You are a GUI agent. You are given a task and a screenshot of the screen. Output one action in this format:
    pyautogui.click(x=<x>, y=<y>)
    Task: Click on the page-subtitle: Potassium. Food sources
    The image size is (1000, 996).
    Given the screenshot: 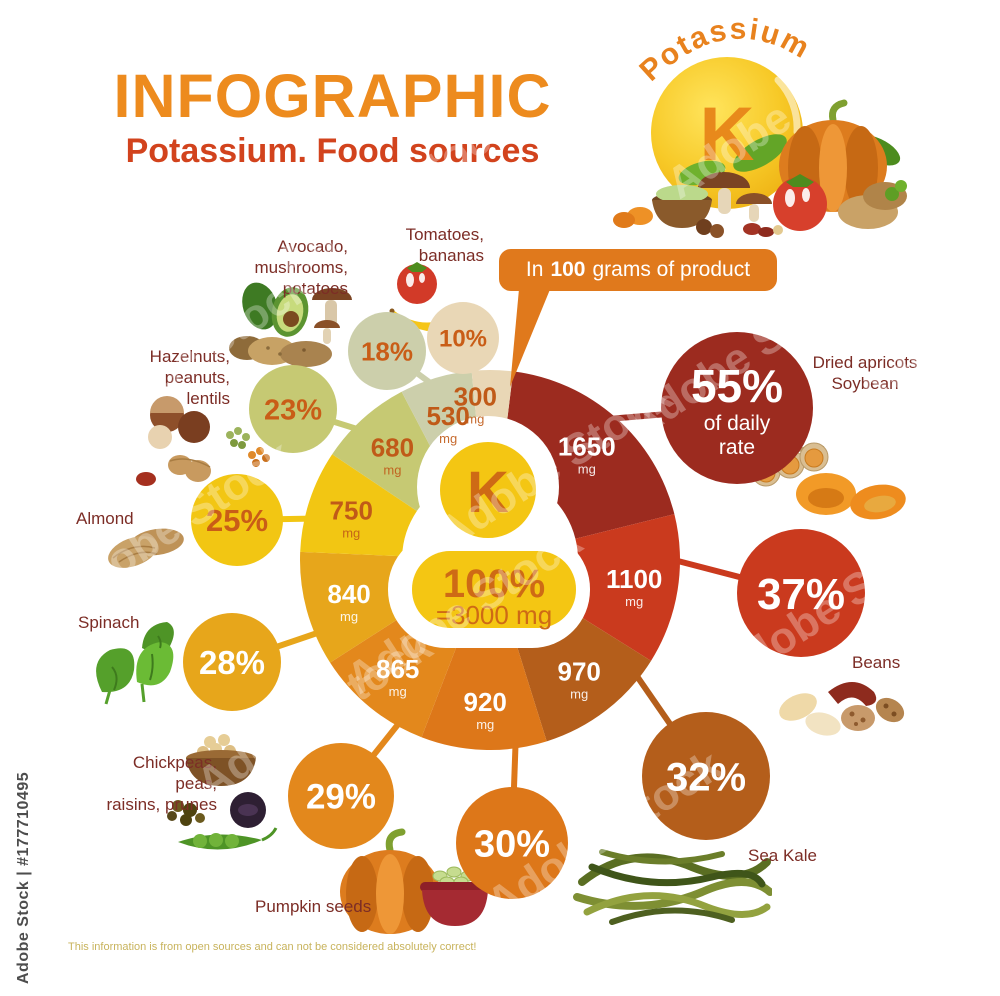 What is the action you would take?
    pyautogui.click(x=332, y=151)
    